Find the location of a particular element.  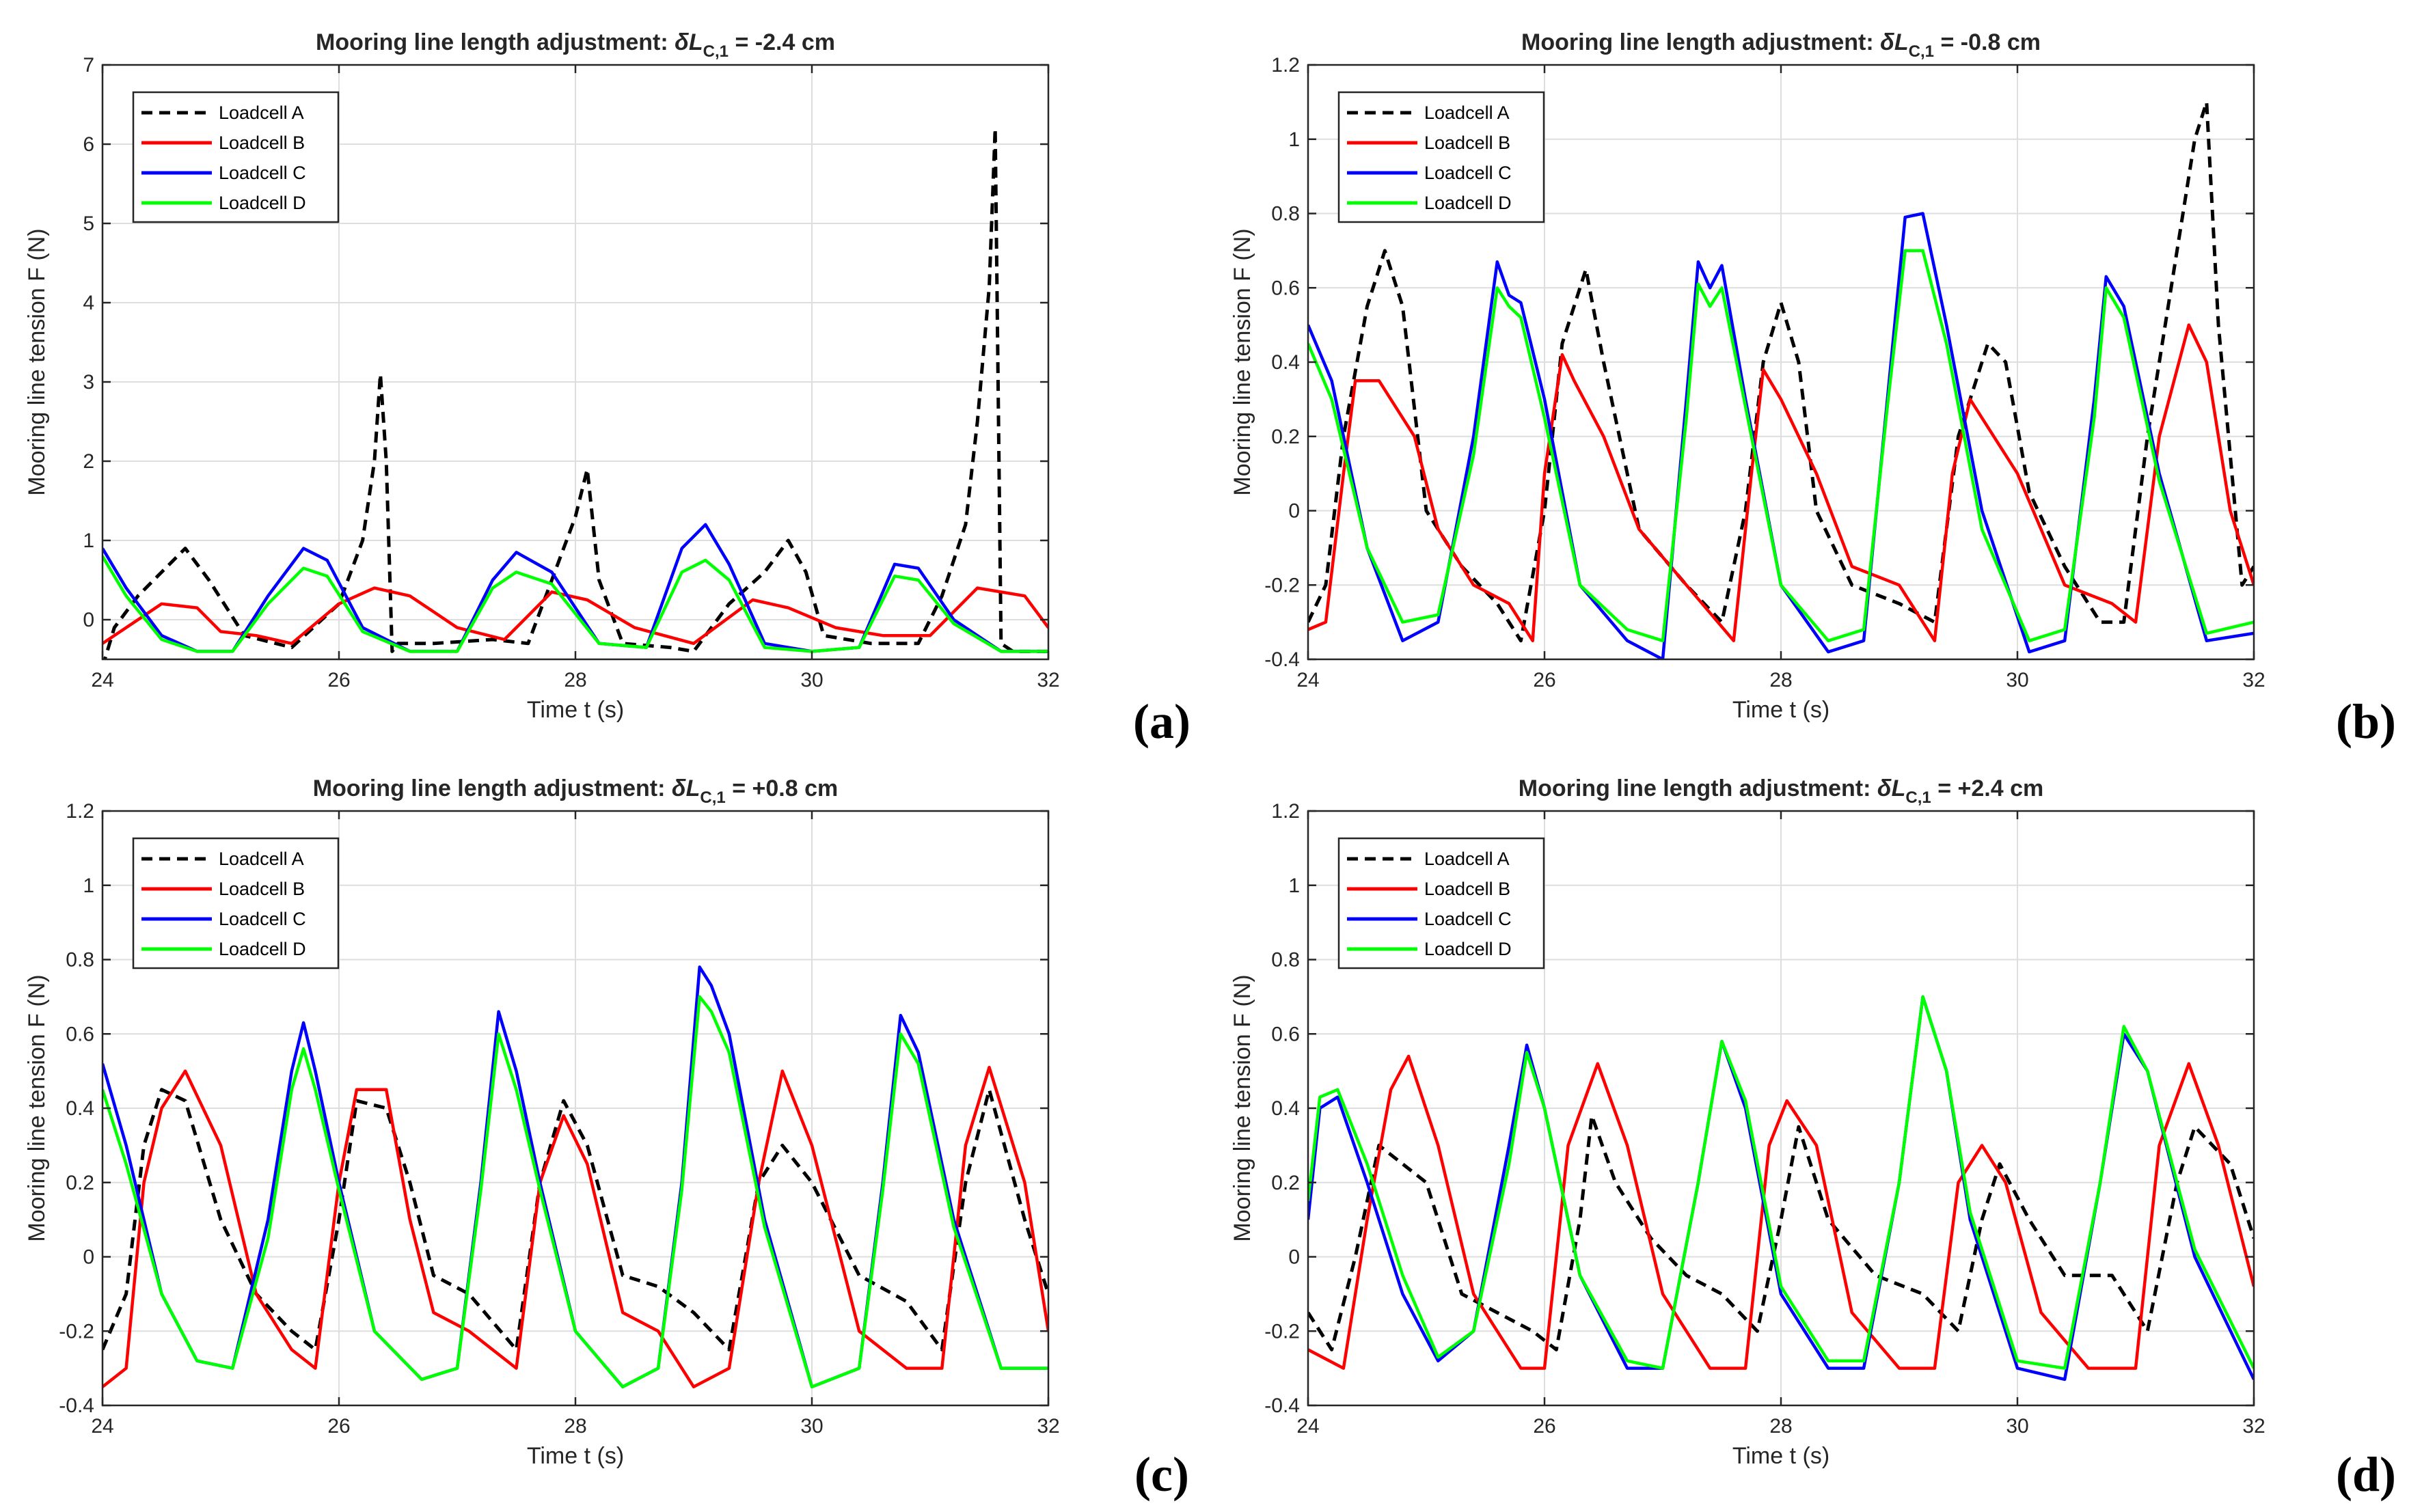

y-tick-label: 7 is located at coordinates (88, 65).